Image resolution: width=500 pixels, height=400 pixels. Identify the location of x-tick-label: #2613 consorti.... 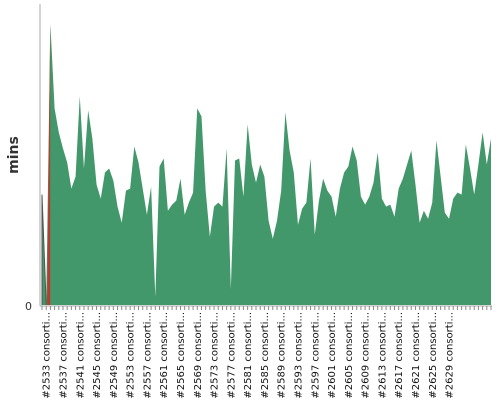
(382, 355).